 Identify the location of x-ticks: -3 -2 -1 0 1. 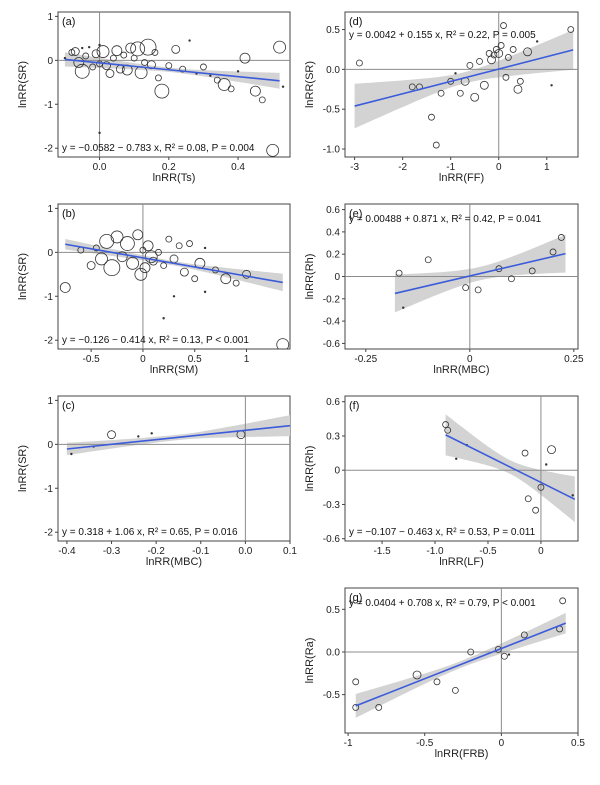
(450, 165).